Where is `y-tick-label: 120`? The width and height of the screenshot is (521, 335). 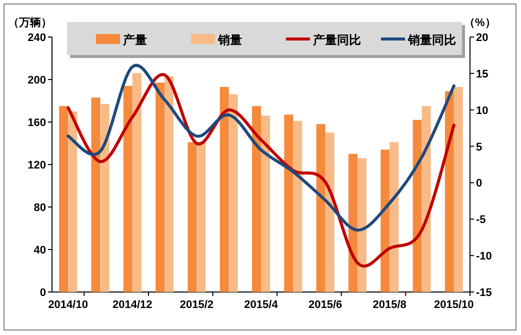 y-tick-label: 120 is located at coordinates (37, 166).